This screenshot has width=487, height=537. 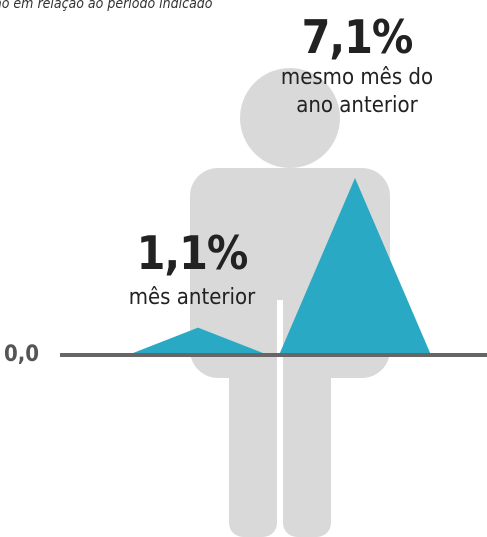 I want to click on leg-gap, so click(x=280, y=418).